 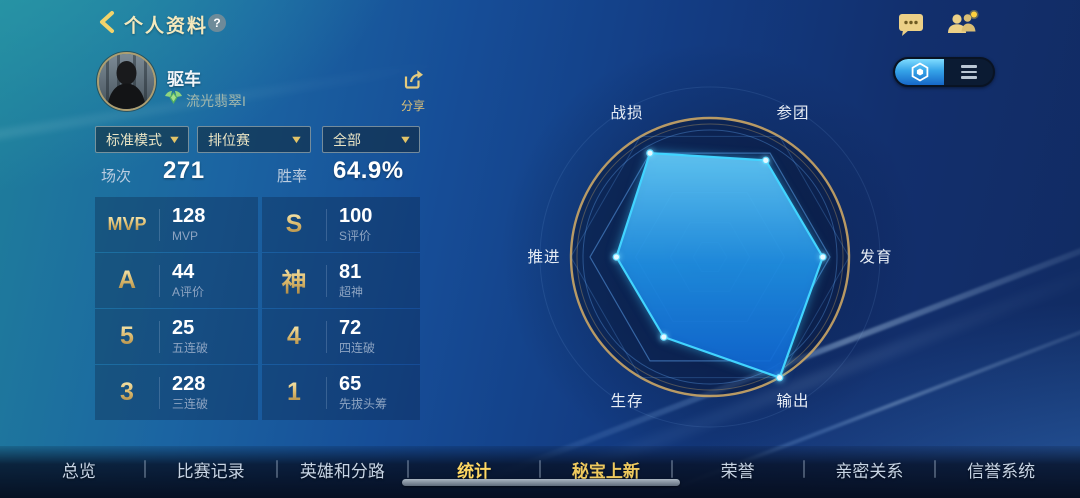 I want to click on tab-heroes-lanes: 英雄和分路, so click(x=342, y=471).